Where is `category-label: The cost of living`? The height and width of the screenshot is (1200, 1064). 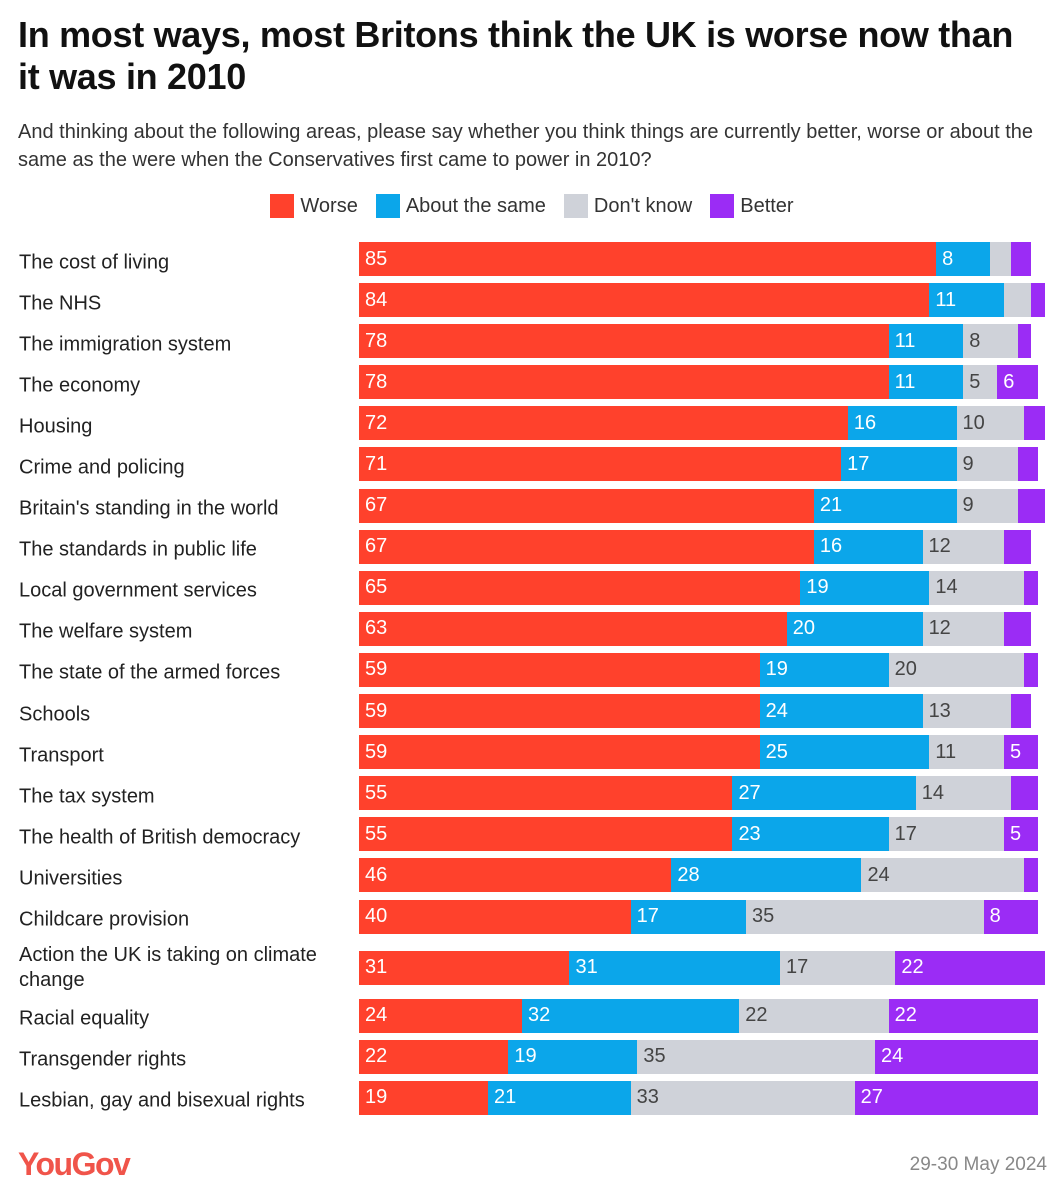 category-label: The cost of living is located at coordinates (94, 262).